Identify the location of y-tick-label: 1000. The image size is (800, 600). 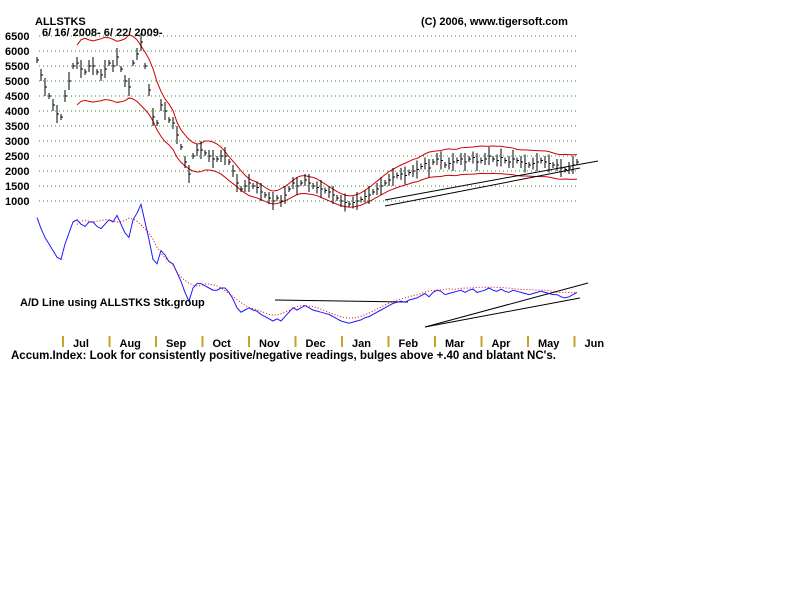
(17, 202).